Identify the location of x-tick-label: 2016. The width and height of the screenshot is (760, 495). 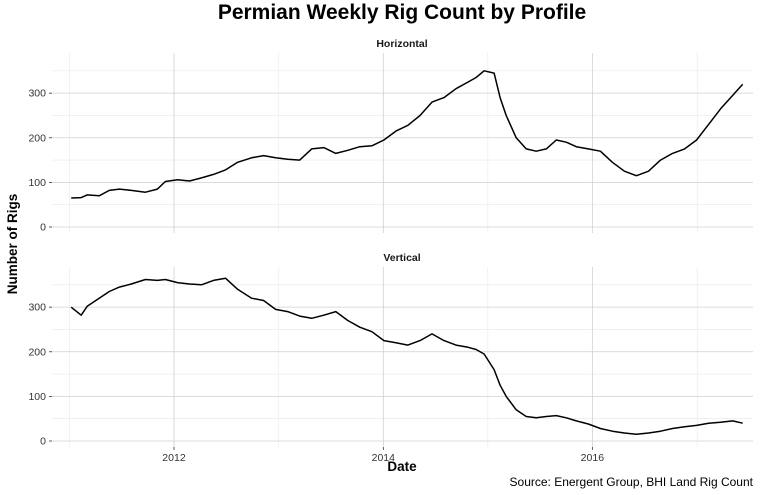
(593, 458).